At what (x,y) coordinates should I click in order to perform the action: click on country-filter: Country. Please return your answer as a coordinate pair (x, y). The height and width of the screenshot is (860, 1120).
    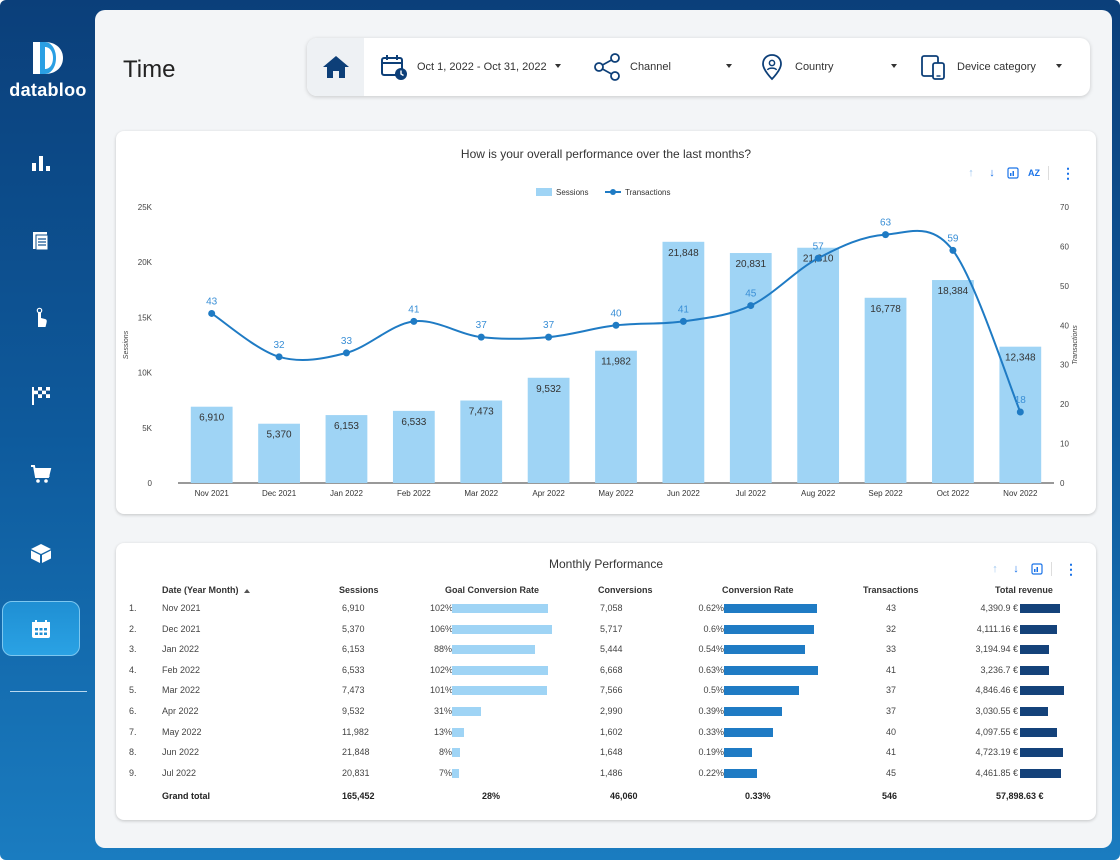
    Looking at the image, I should click on (829, 67).